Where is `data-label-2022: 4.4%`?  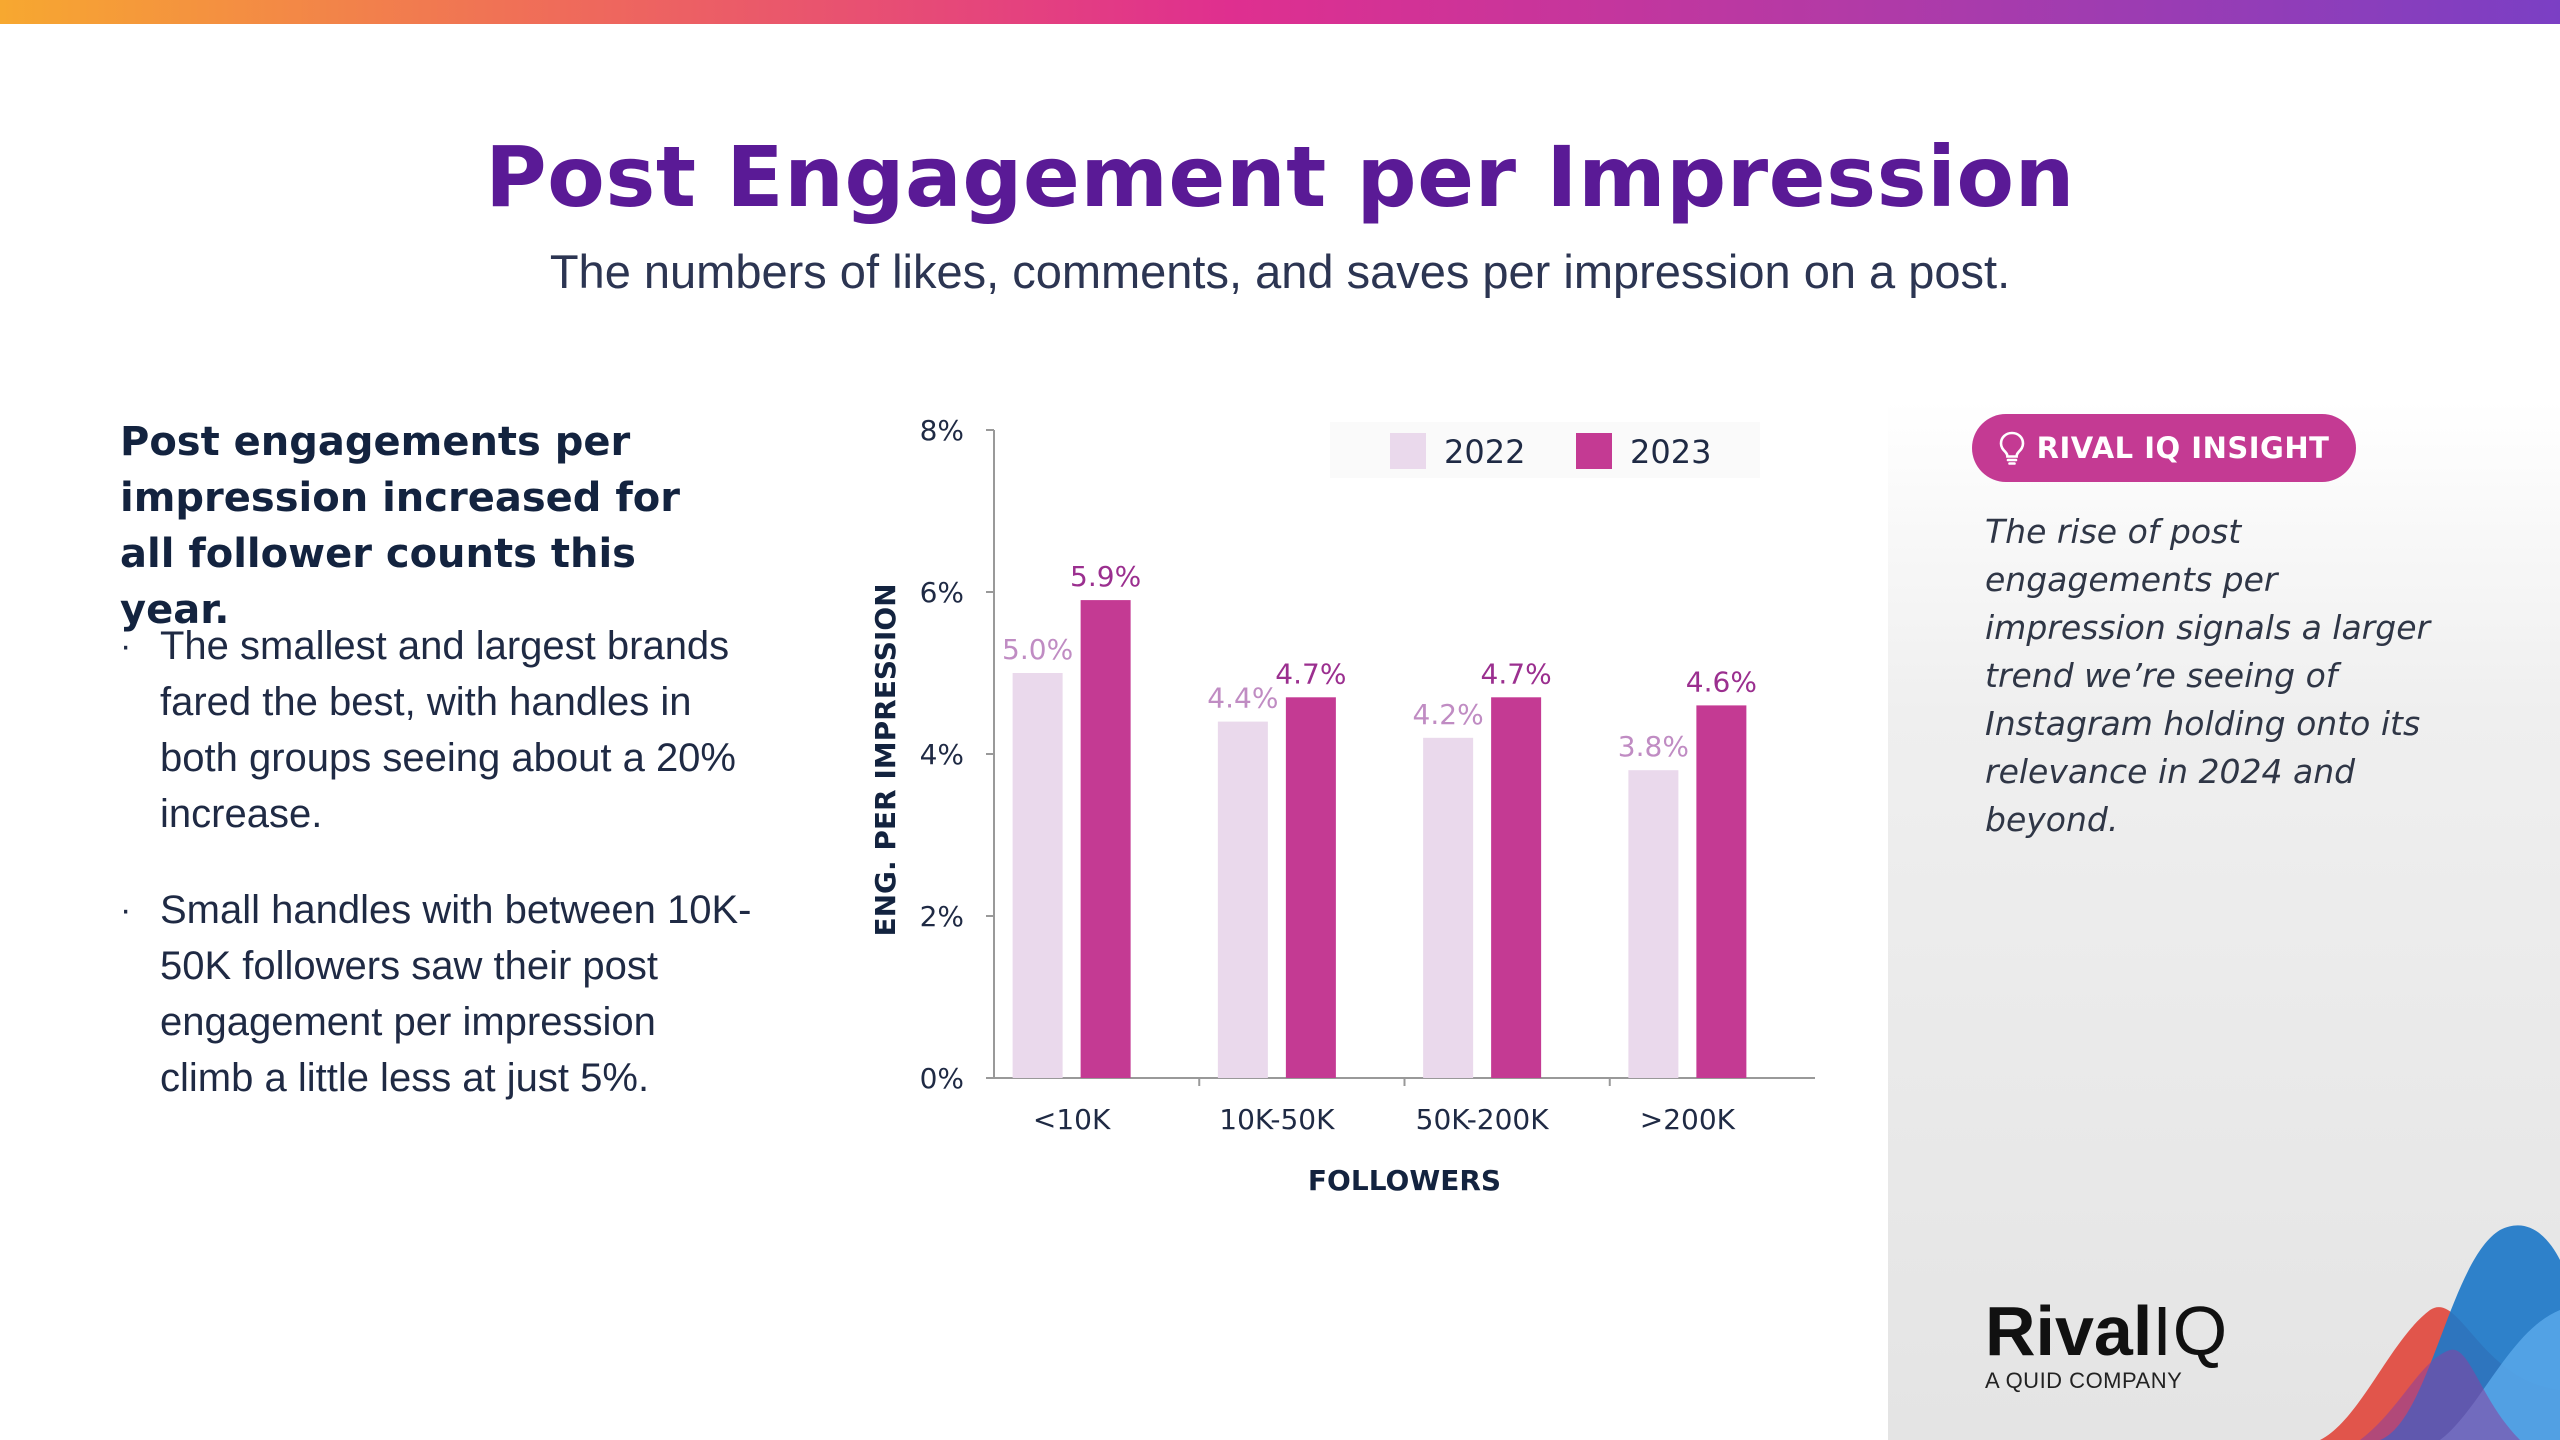 data-label-2022: 4.4% is located at coordinates (1242, 698).